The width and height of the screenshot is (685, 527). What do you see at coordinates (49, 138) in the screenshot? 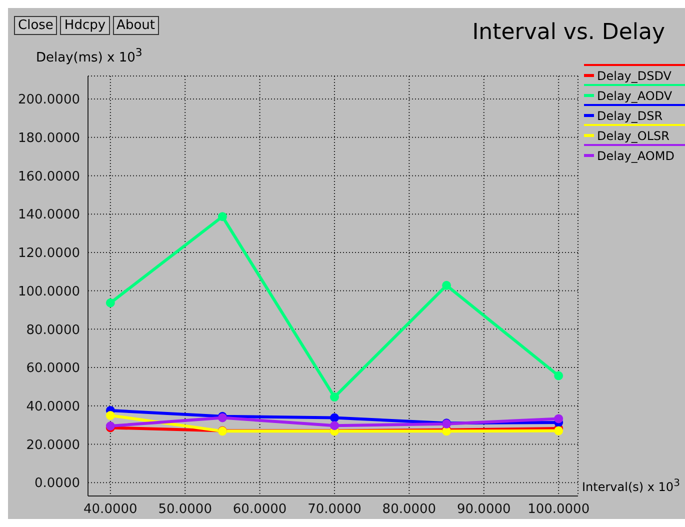
I see `y-tick-label: 180.0000` at bounding box center [49, 138].